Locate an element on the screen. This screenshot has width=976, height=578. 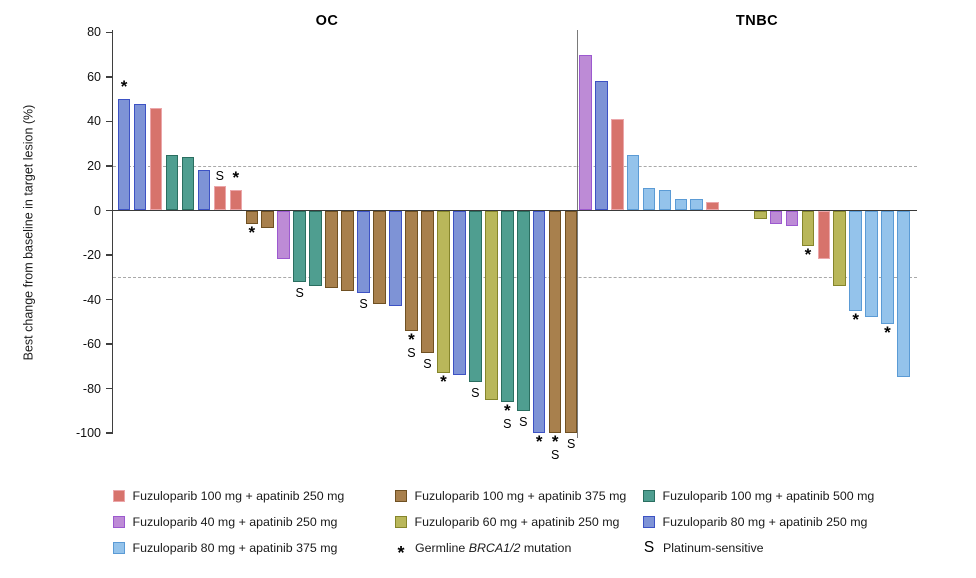
legend-label: Fuzuloparib 40 mg + apatinib 250 mg is located at coordinates (235, 522).